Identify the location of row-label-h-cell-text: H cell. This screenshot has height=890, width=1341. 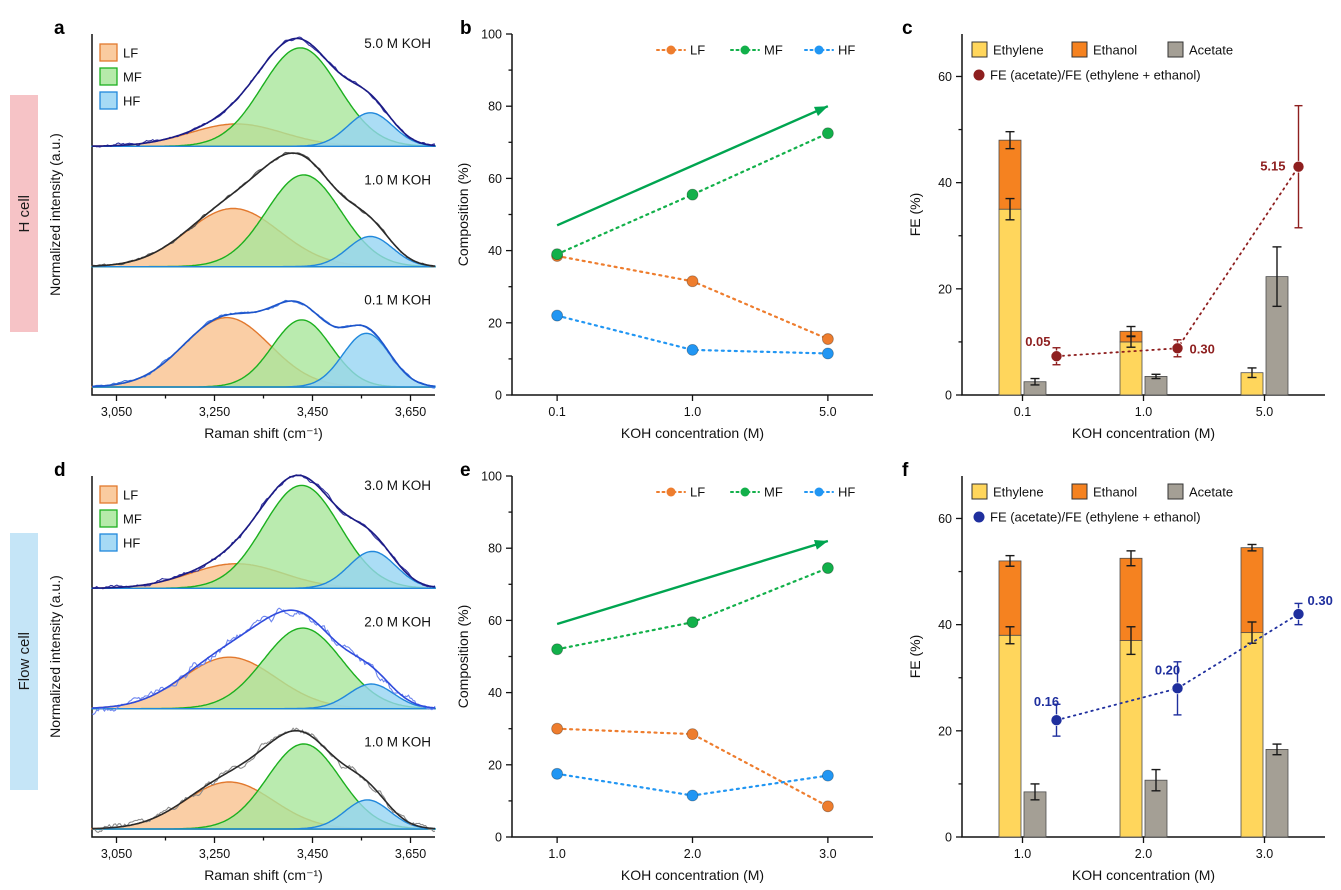
(24, 213).